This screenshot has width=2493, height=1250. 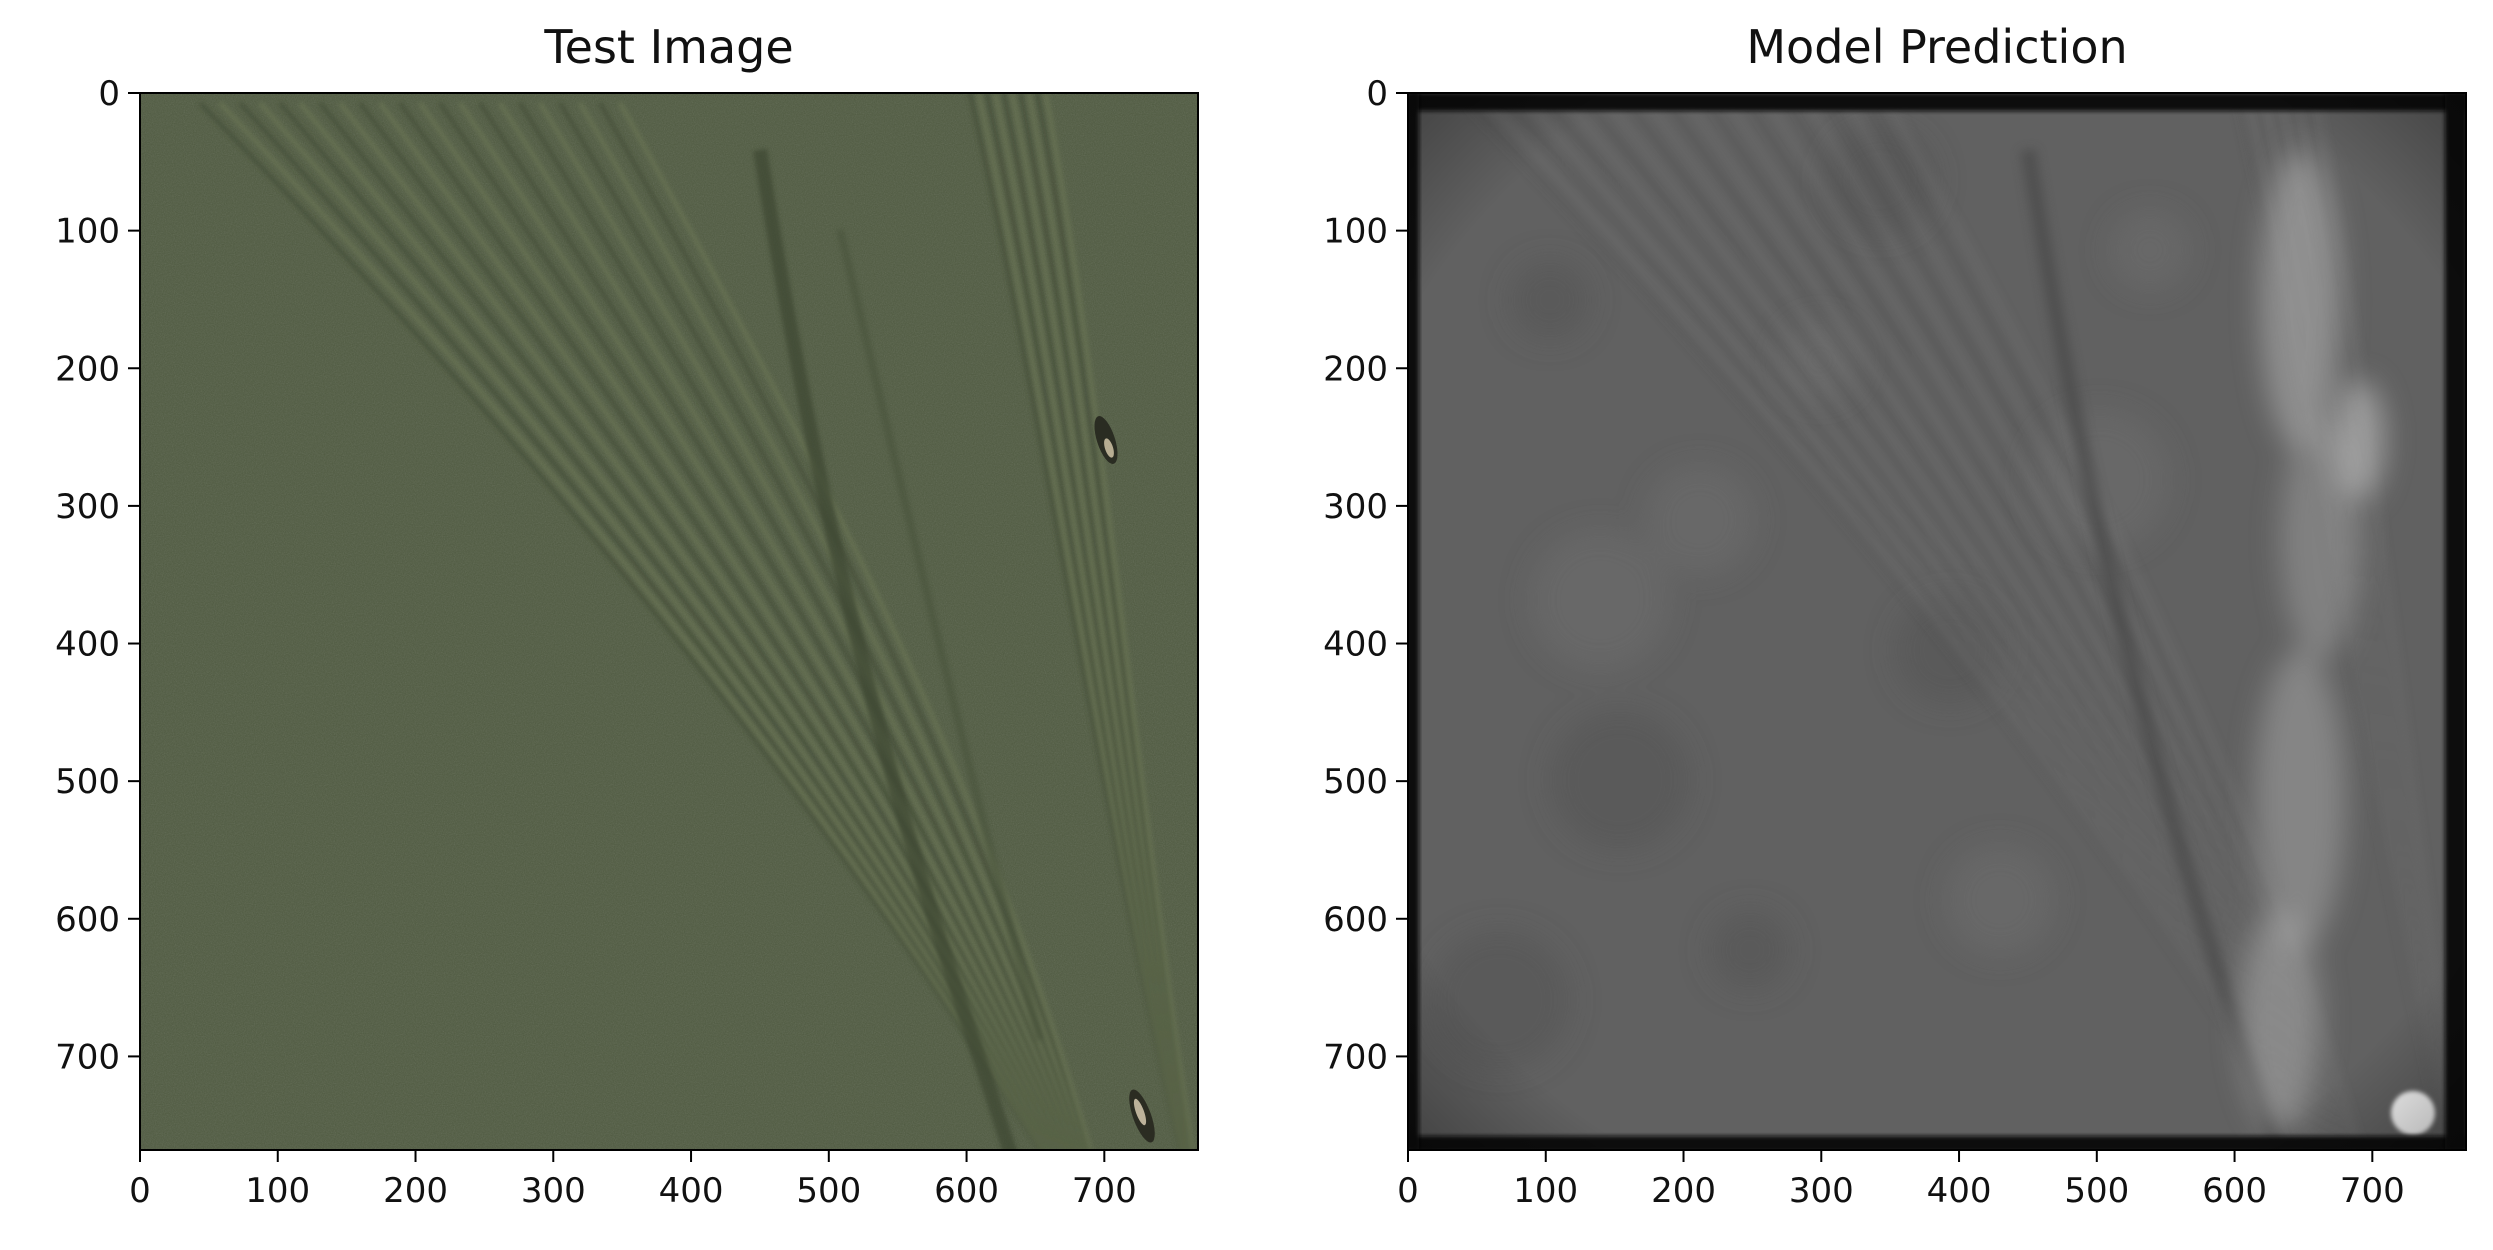 What do you see at coordinates (668, 47) in the screenshot?
I see `panel-title: Test Image` at bounding box center [668, 47].